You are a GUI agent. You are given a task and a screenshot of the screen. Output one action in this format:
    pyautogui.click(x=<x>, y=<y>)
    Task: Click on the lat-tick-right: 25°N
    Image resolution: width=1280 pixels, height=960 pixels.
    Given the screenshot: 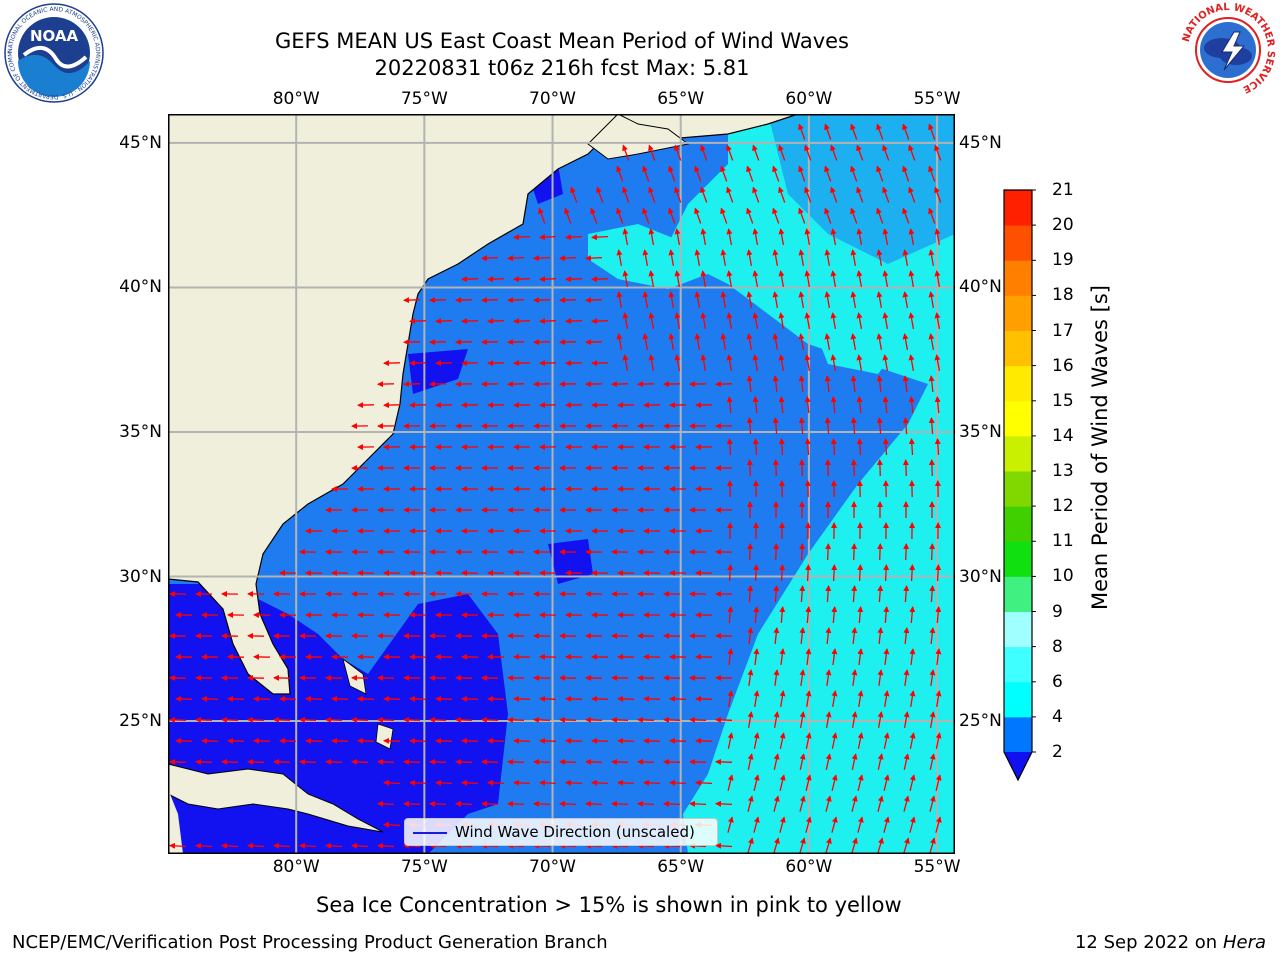 What is the action you would take?
    pyautogui.click(x=980, y=721)
    